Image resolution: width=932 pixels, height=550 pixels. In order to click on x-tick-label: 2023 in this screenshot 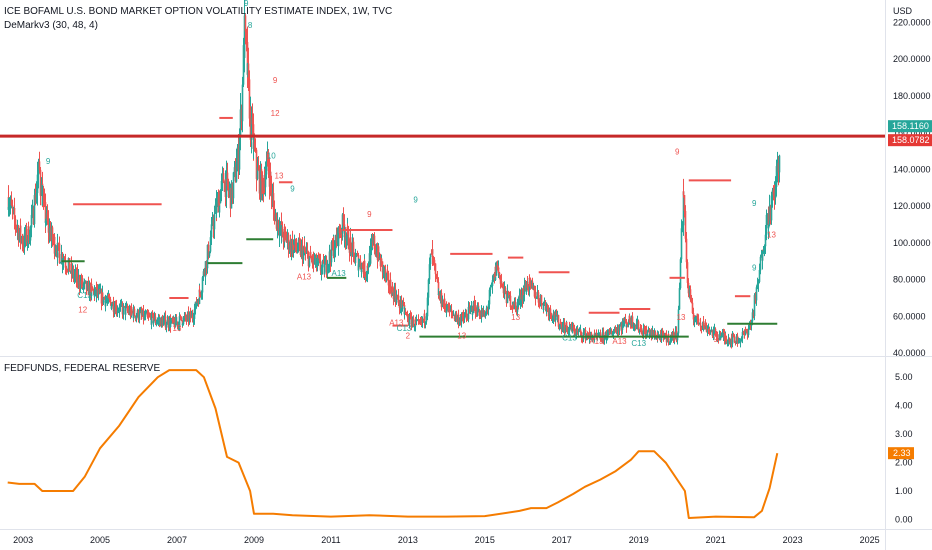, I will do `click(793, 540)`.